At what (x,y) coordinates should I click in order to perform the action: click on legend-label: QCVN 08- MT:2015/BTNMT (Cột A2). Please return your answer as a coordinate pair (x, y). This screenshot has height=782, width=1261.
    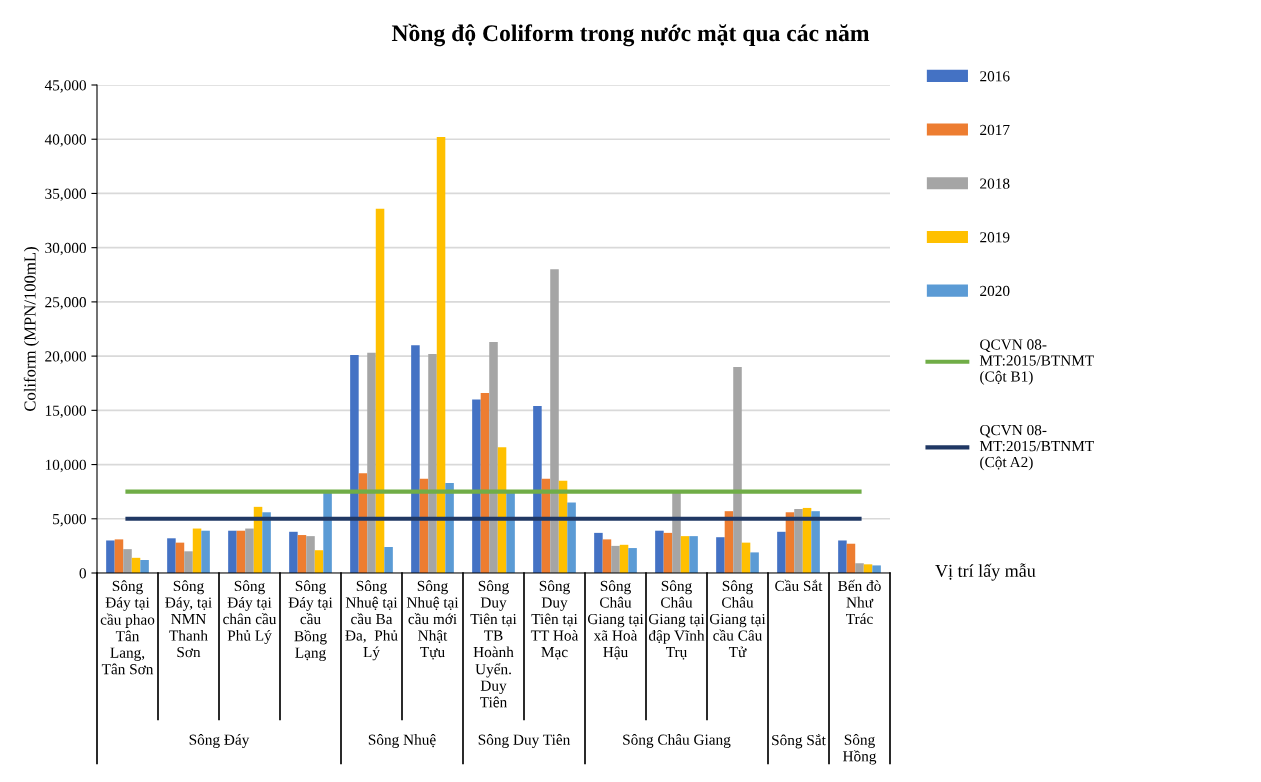
    Looking at the image, I should click on (1036, 447).